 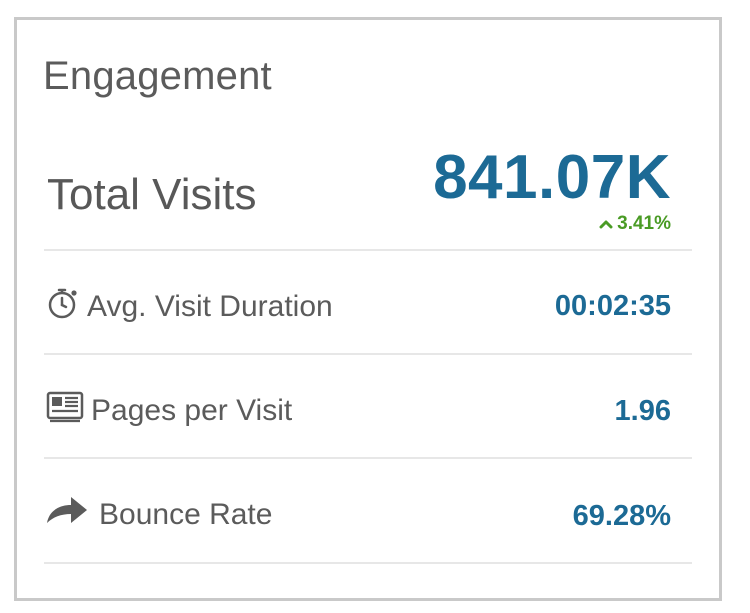 What do you see at coordinates (67, 515) in the screenshot?
I see `share-arrow-icon` at bounding box center [67, 515].